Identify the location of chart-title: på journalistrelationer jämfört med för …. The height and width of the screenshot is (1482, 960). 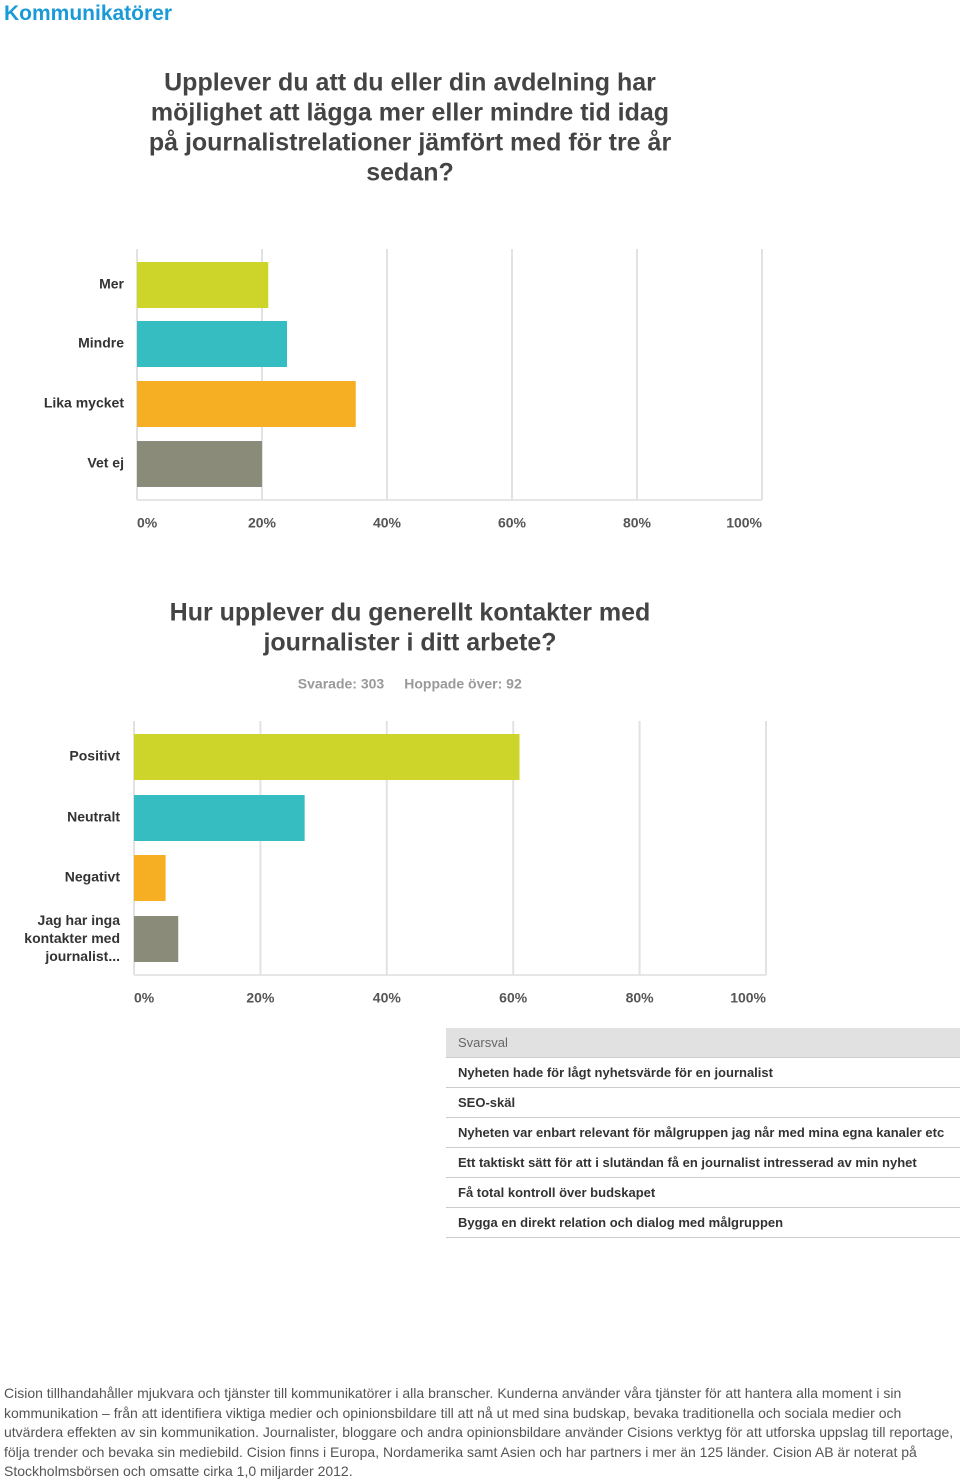
(410, 143).